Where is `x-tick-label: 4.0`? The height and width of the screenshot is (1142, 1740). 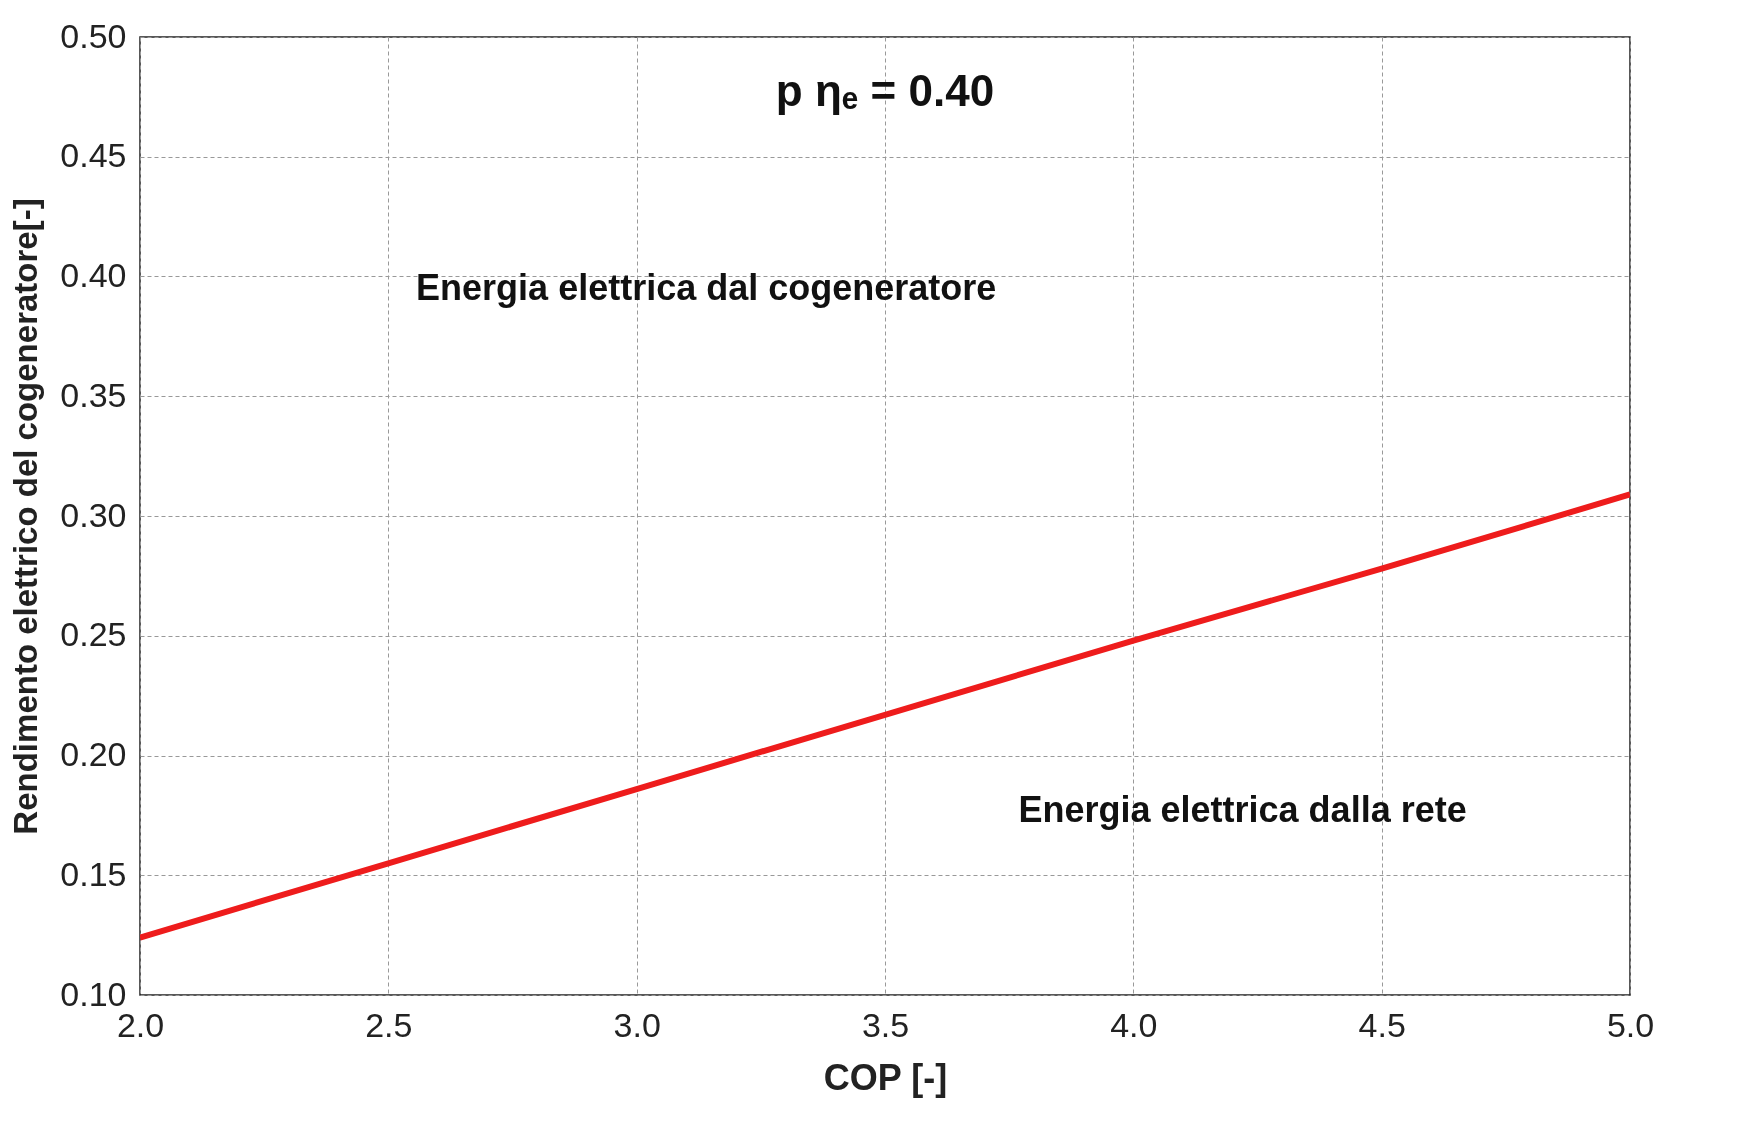 x-tick-label: 4.0 is located at coordinates (1134, 1024).